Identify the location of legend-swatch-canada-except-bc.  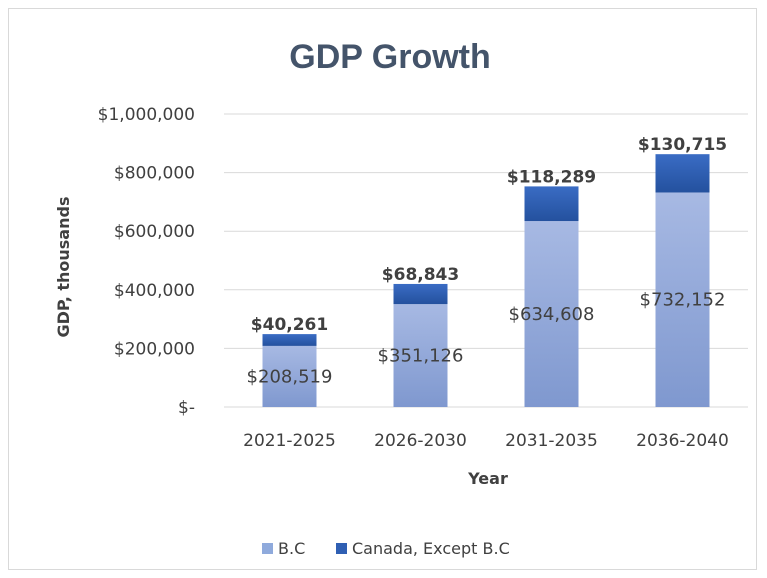
(341, 548).